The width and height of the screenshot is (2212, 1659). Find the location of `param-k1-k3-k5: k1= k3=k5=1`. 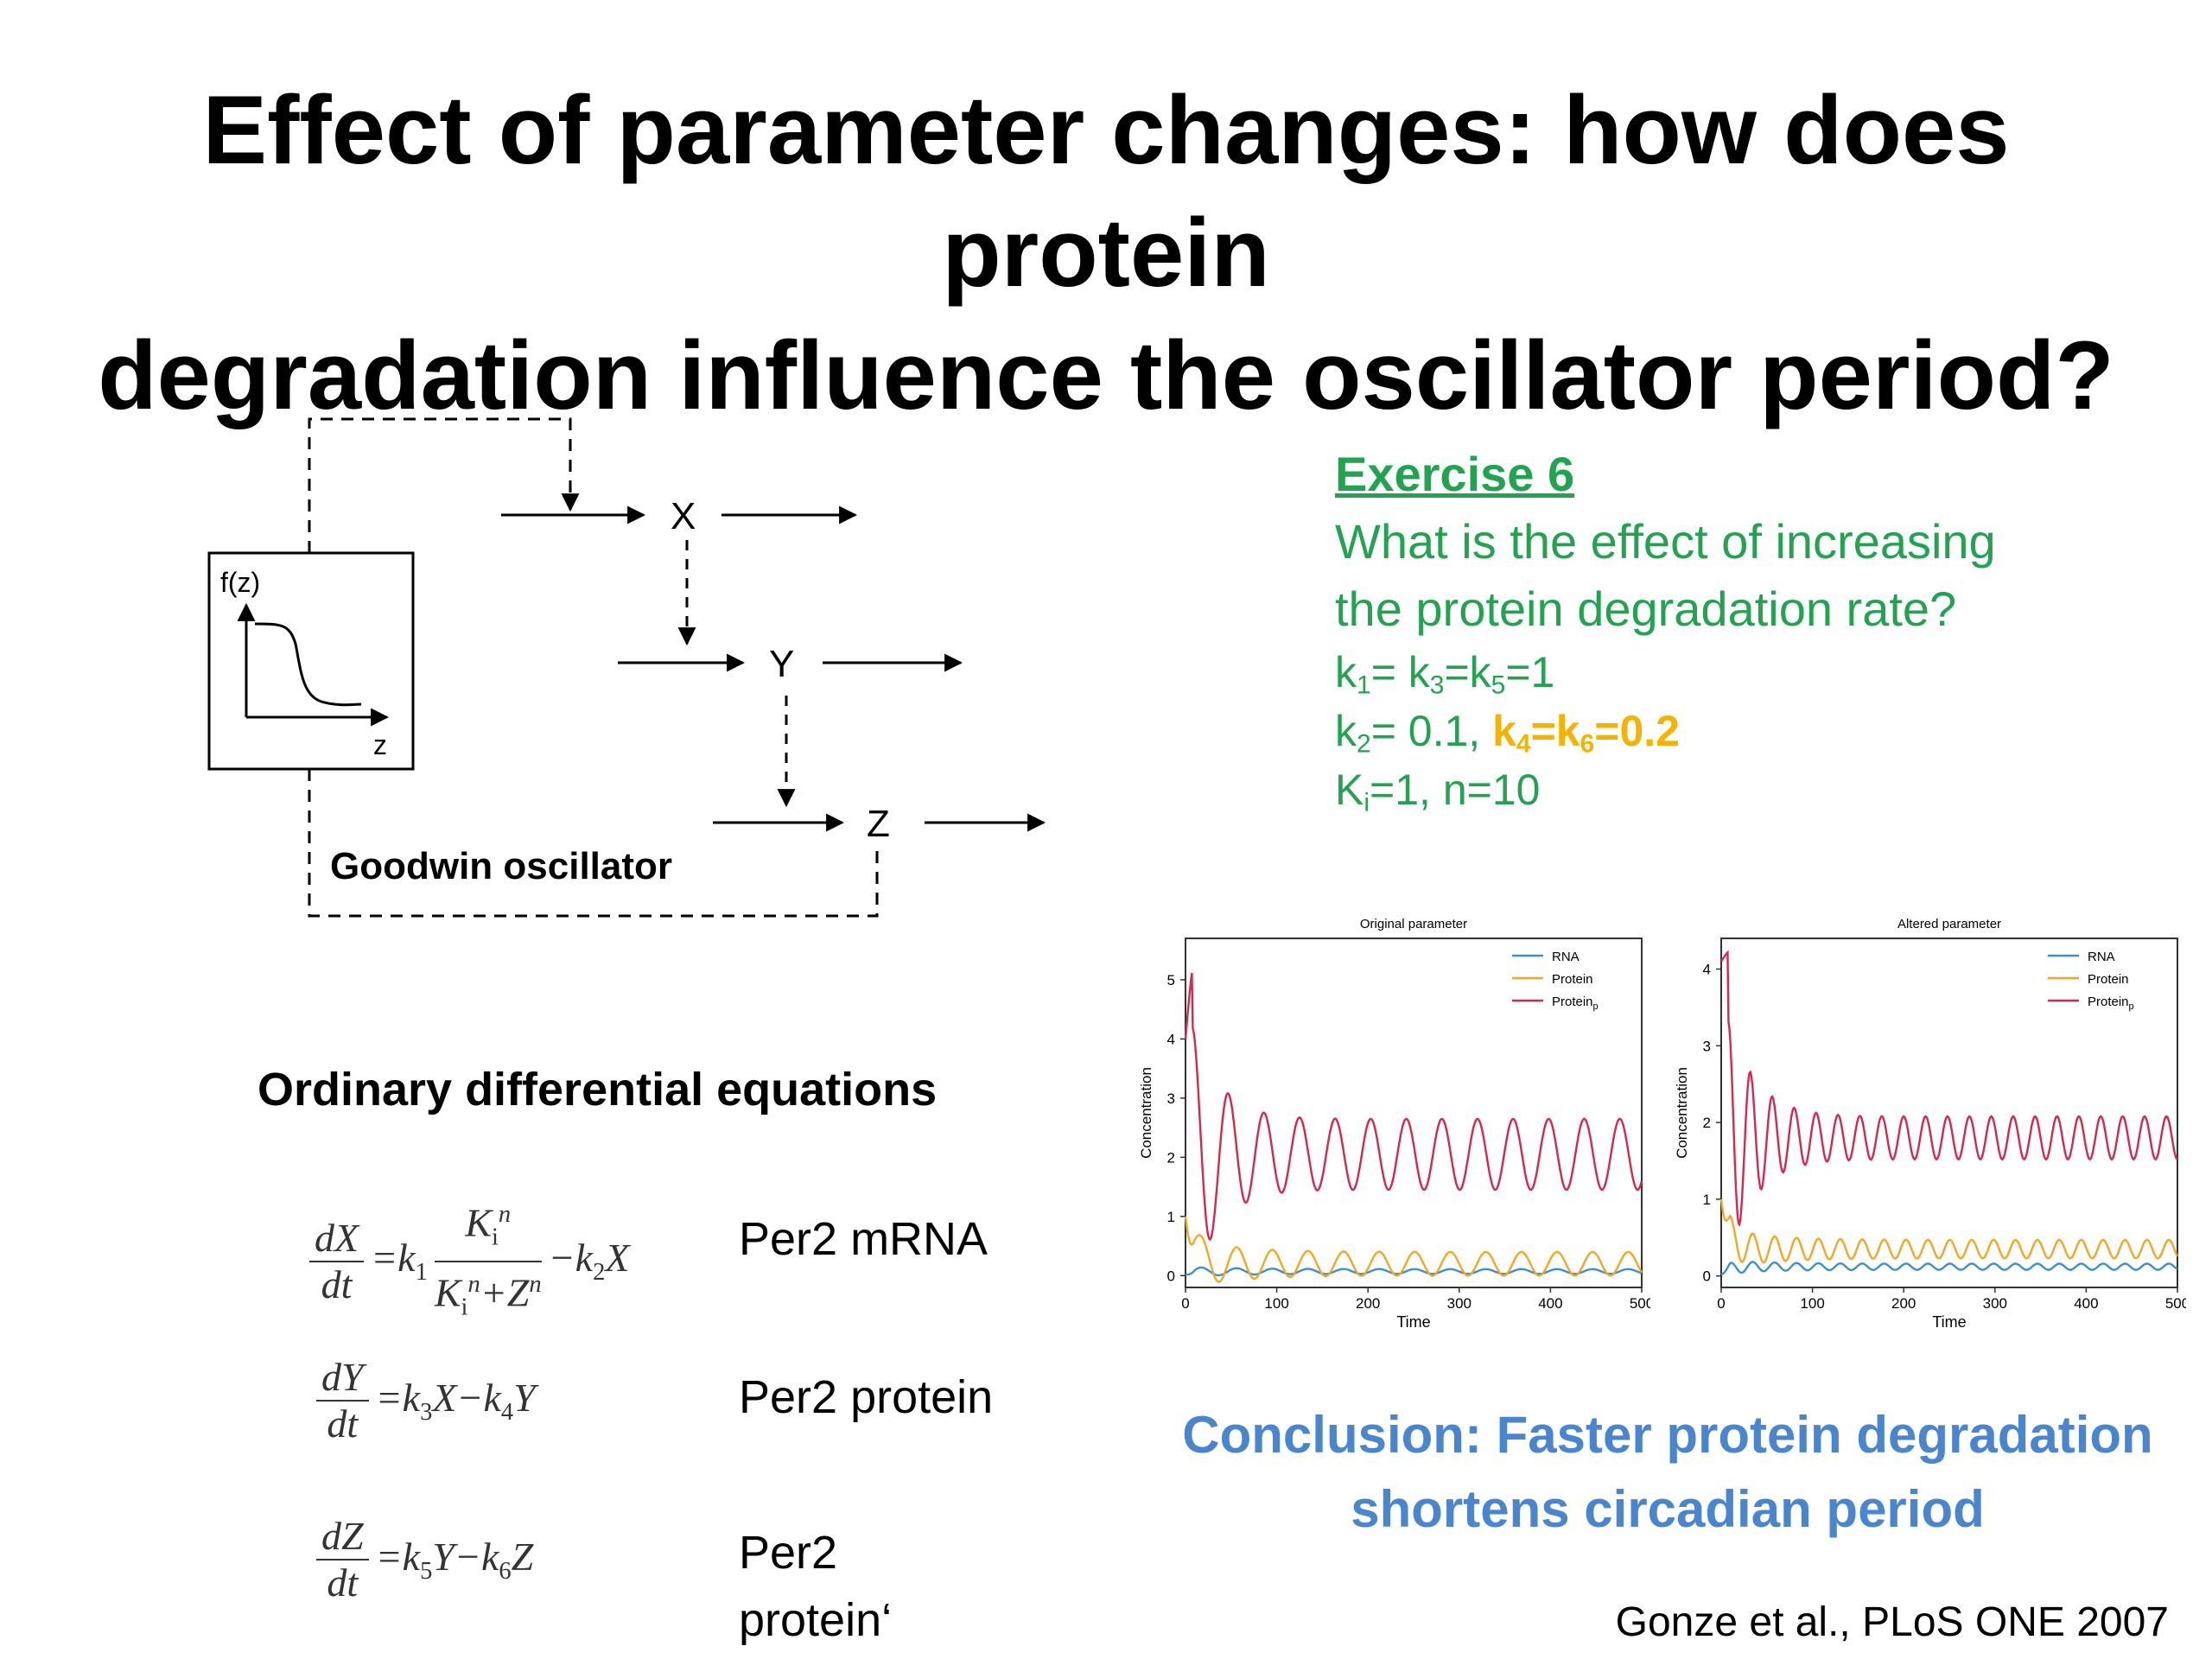

param-k1-k3-k5: k1= k3=k5=1 is located at coordinates (1445, 674).